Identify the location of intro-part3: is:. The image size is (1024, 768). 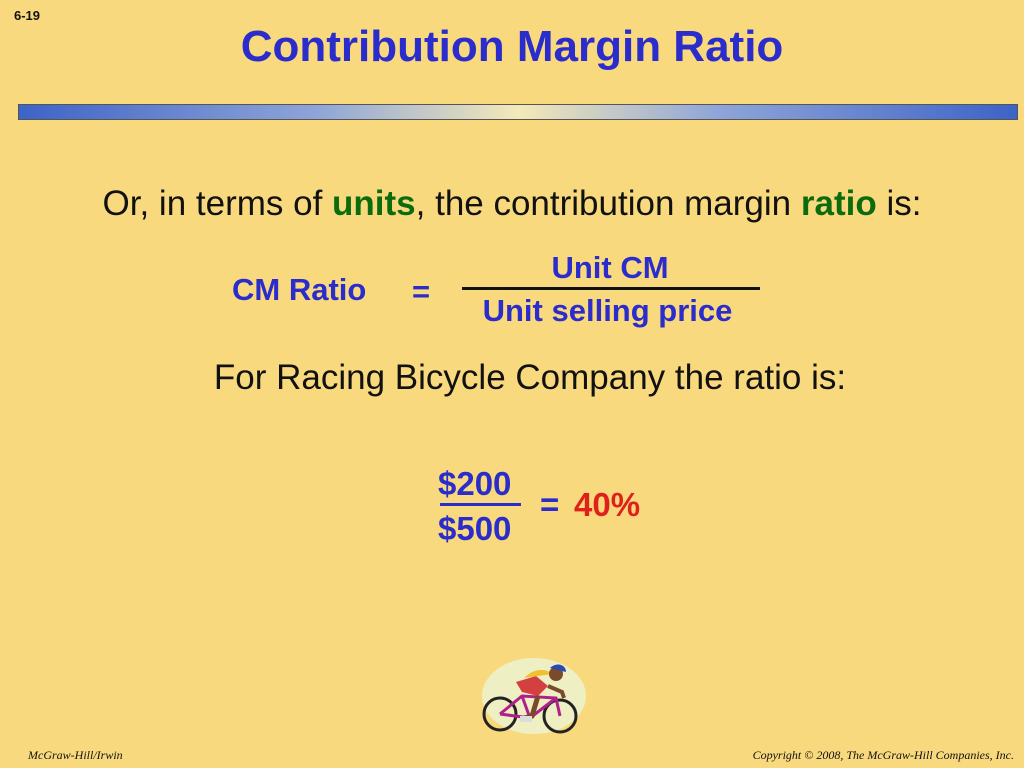
(899, 203).